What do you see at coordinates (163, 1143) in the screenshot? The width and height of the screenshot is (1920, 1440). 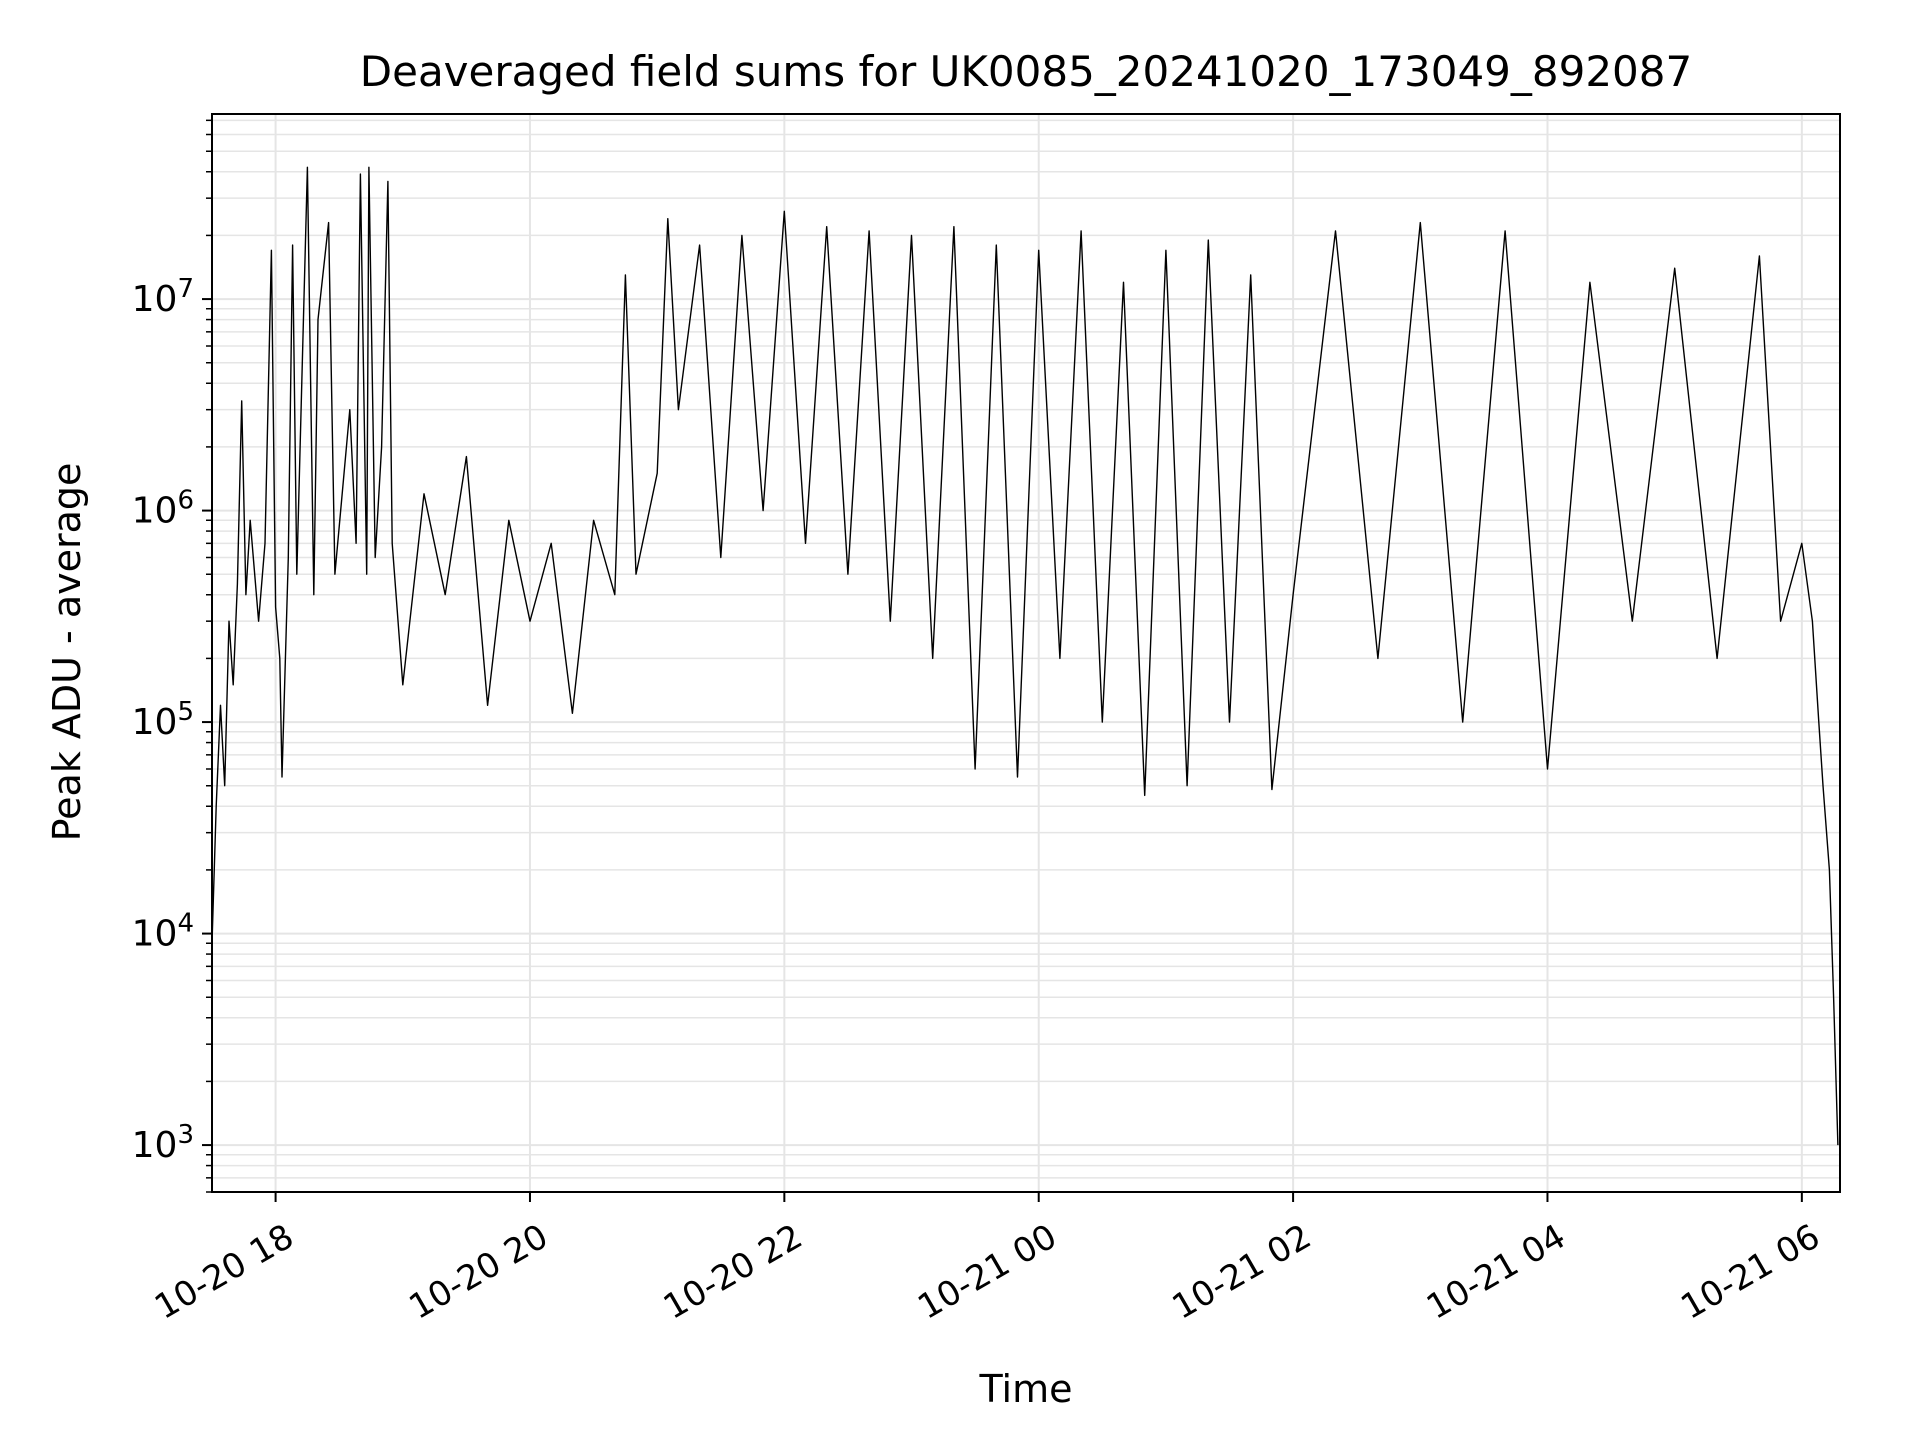 I see `y-tick-label: 103` at bounding box center [163, 1143].